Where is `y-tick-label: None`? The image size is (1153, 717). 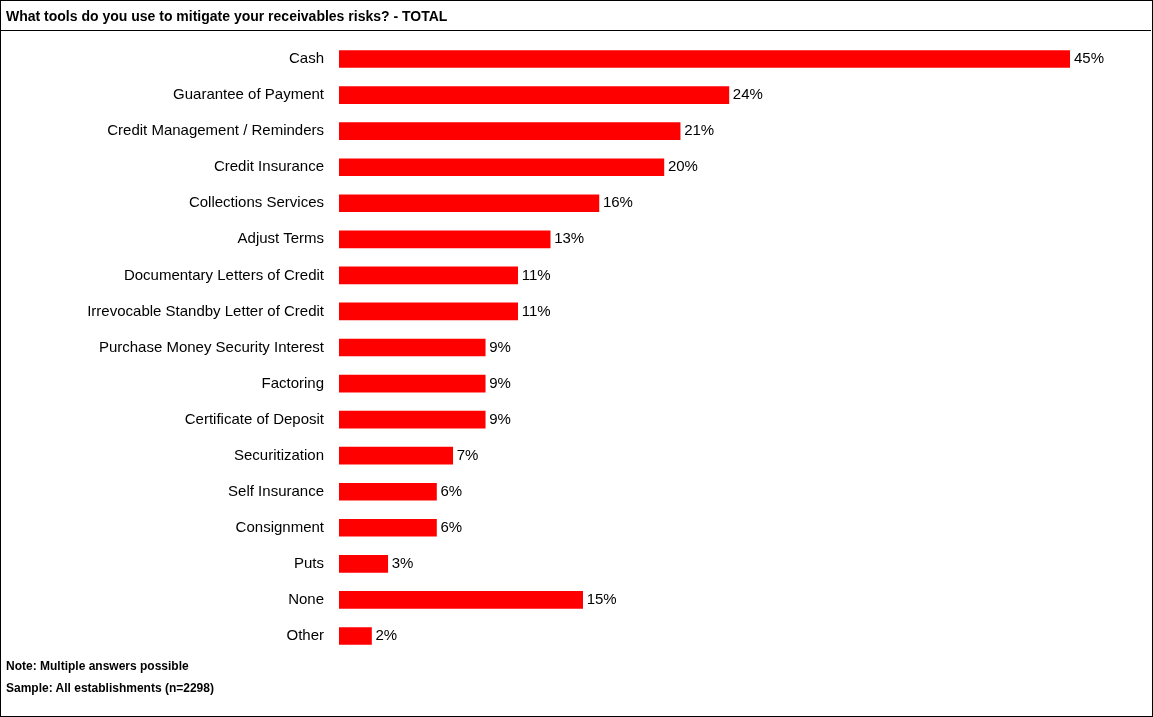
y-tick-label: None is located at coordinates (306, 599).